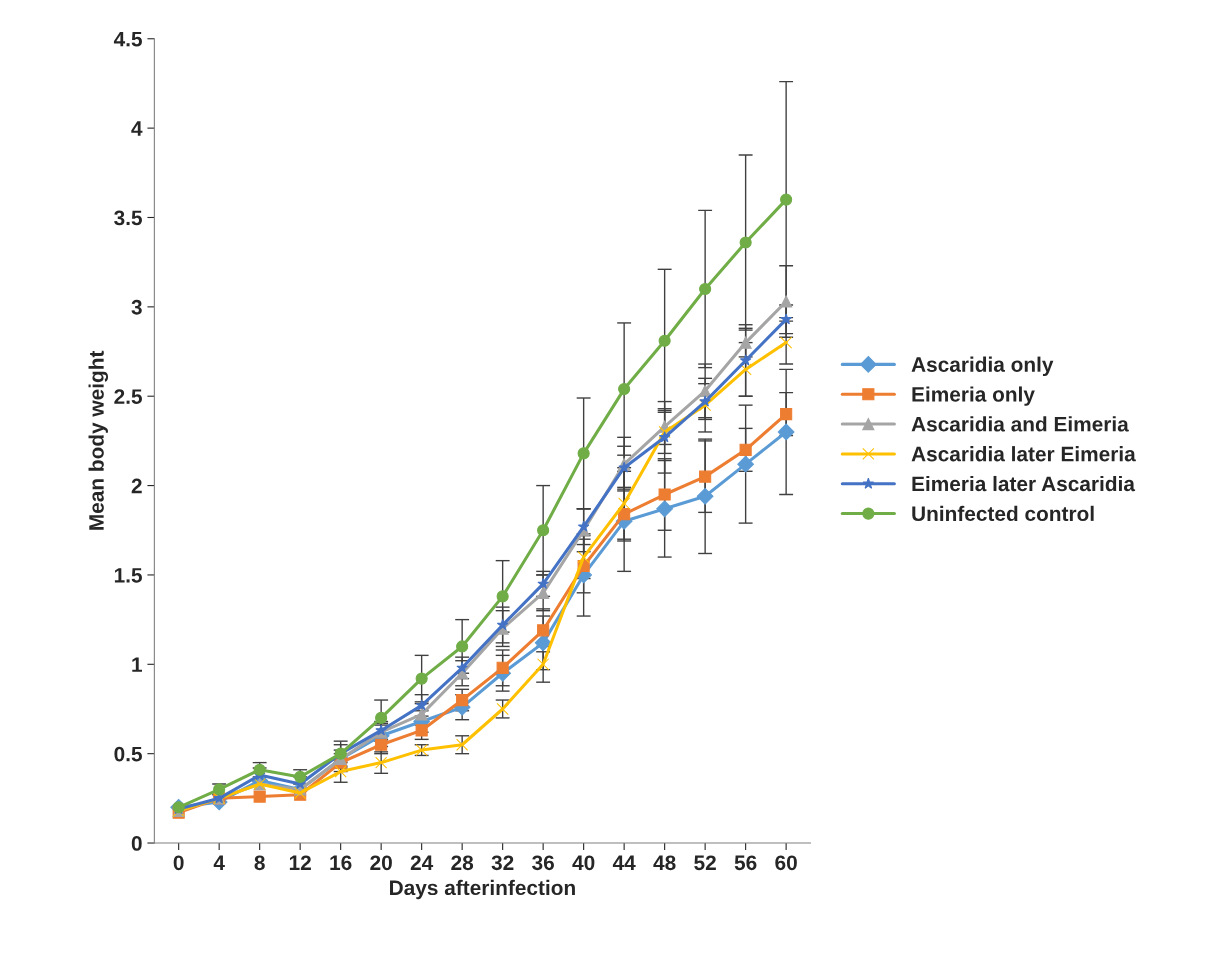 The width and height of the screenshot is (1206, 969). What do you see at coordinates (136, 486) in the screenshot?
I see `y-tick-label: 2` at bounding box center [136, 486].